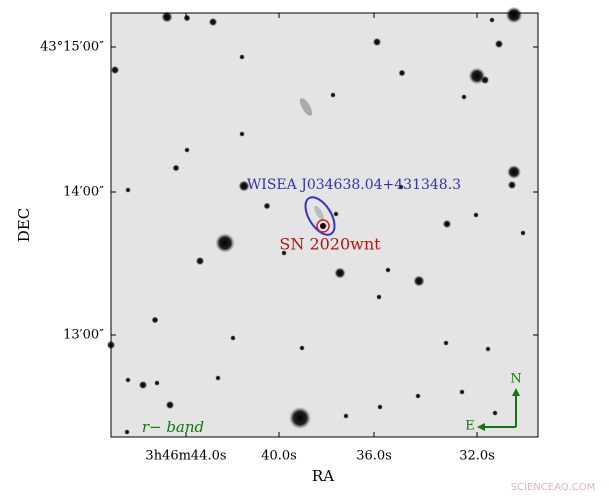 The width and height of the screenshot is (609, 496). What do you see at coordinates (323, 476) in the screenshot?
I see `x-axis-label: RA` at bounding box center [323, 476].